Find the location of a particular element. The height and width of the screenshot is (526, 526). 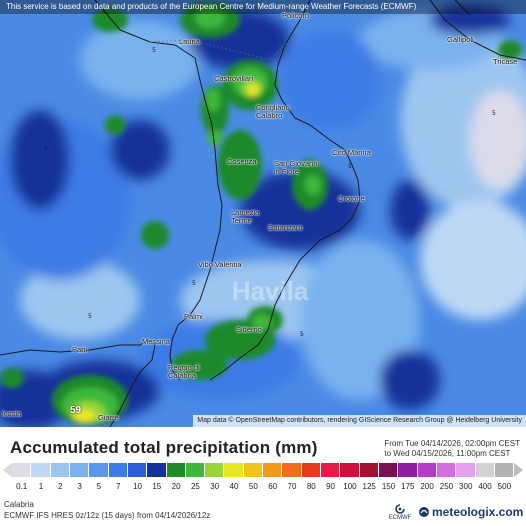

city-ciro-marina: Cirò Marina is located at coordinates (351, 152).